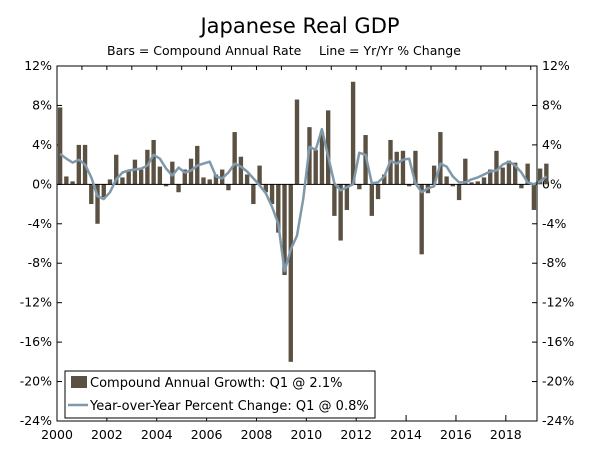  What do you see at coordinates (356, 434) in the screenshot?
I see `x-tick-label: 2012` at bounding box center [356, 434].